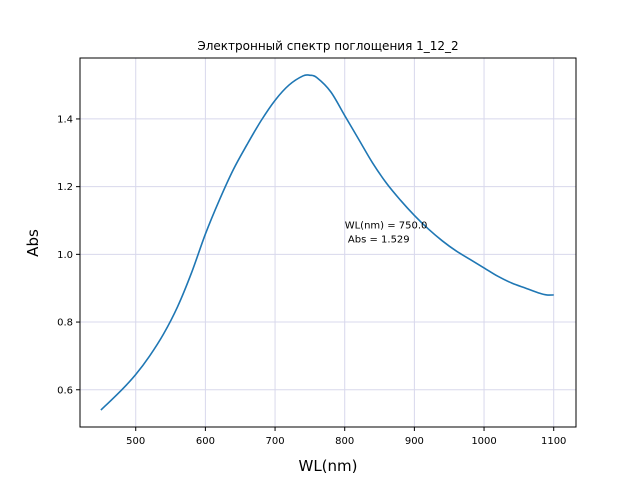  I want to click on x-tick-label: 600, so click(205, 441).